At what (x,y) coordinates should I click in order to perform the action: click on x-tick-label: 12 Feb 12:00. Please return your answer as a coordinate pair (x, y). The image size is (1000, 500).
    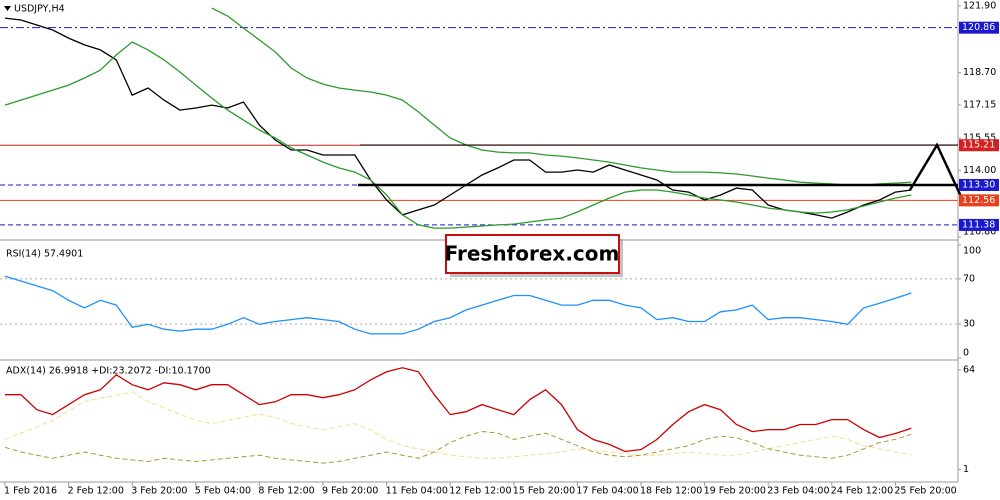
    Looking at the image, I should click on (480, 491).